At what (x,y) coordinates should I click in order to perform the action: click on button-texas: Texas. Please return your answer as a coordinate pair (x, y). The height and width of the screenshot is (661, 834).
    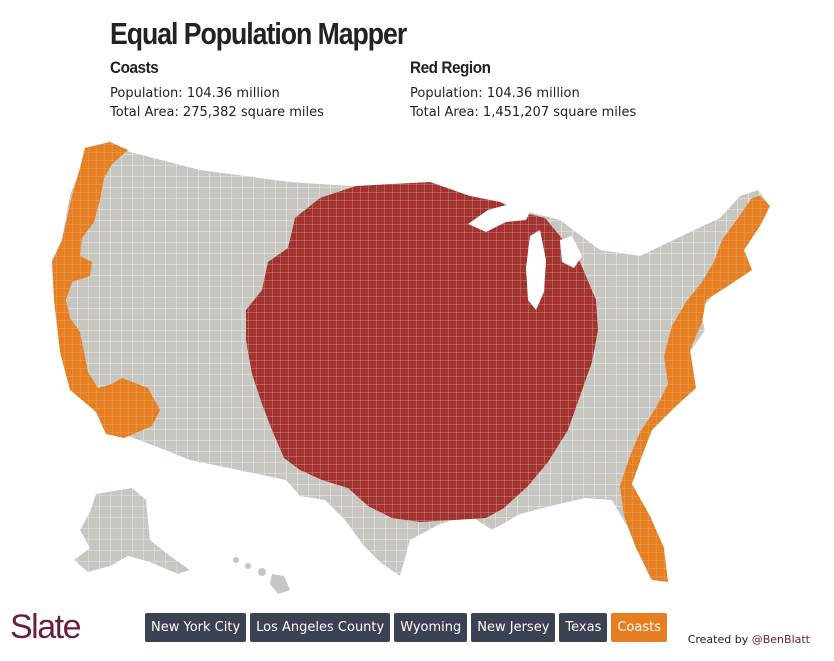
    Looking at the image, I should click on (583, 627).